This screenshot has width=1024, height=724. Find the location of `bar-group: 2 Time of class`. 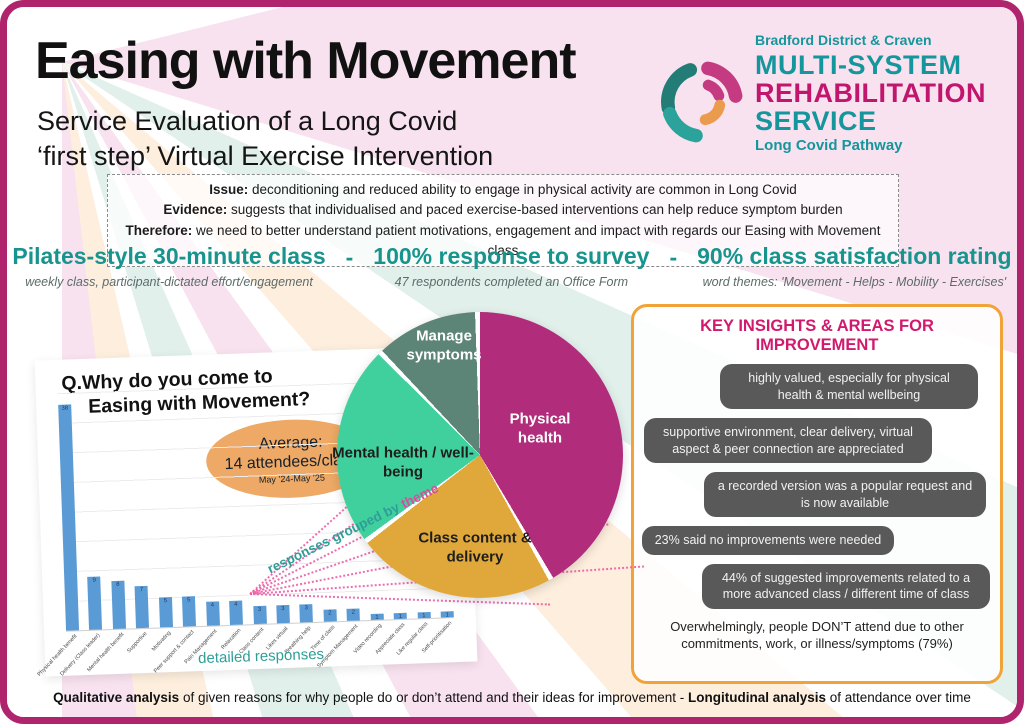

bar-group: 2 Time of class is located at coordinates (323, 517).